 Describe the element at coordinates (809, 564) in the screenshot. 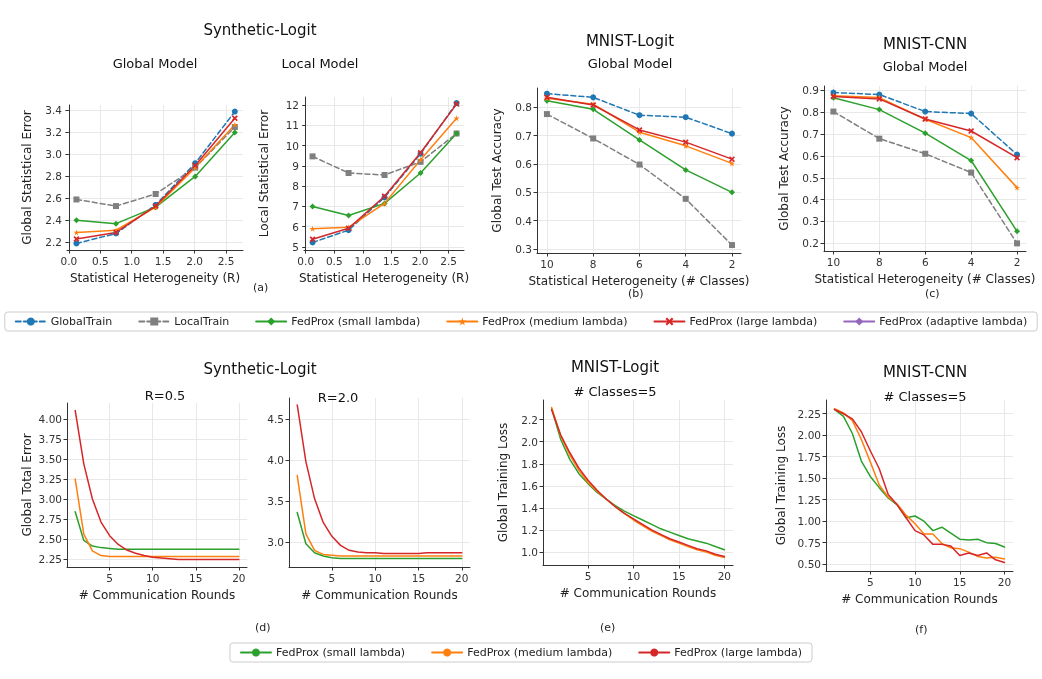

I see `y-tick-label: 0.50` at that location.